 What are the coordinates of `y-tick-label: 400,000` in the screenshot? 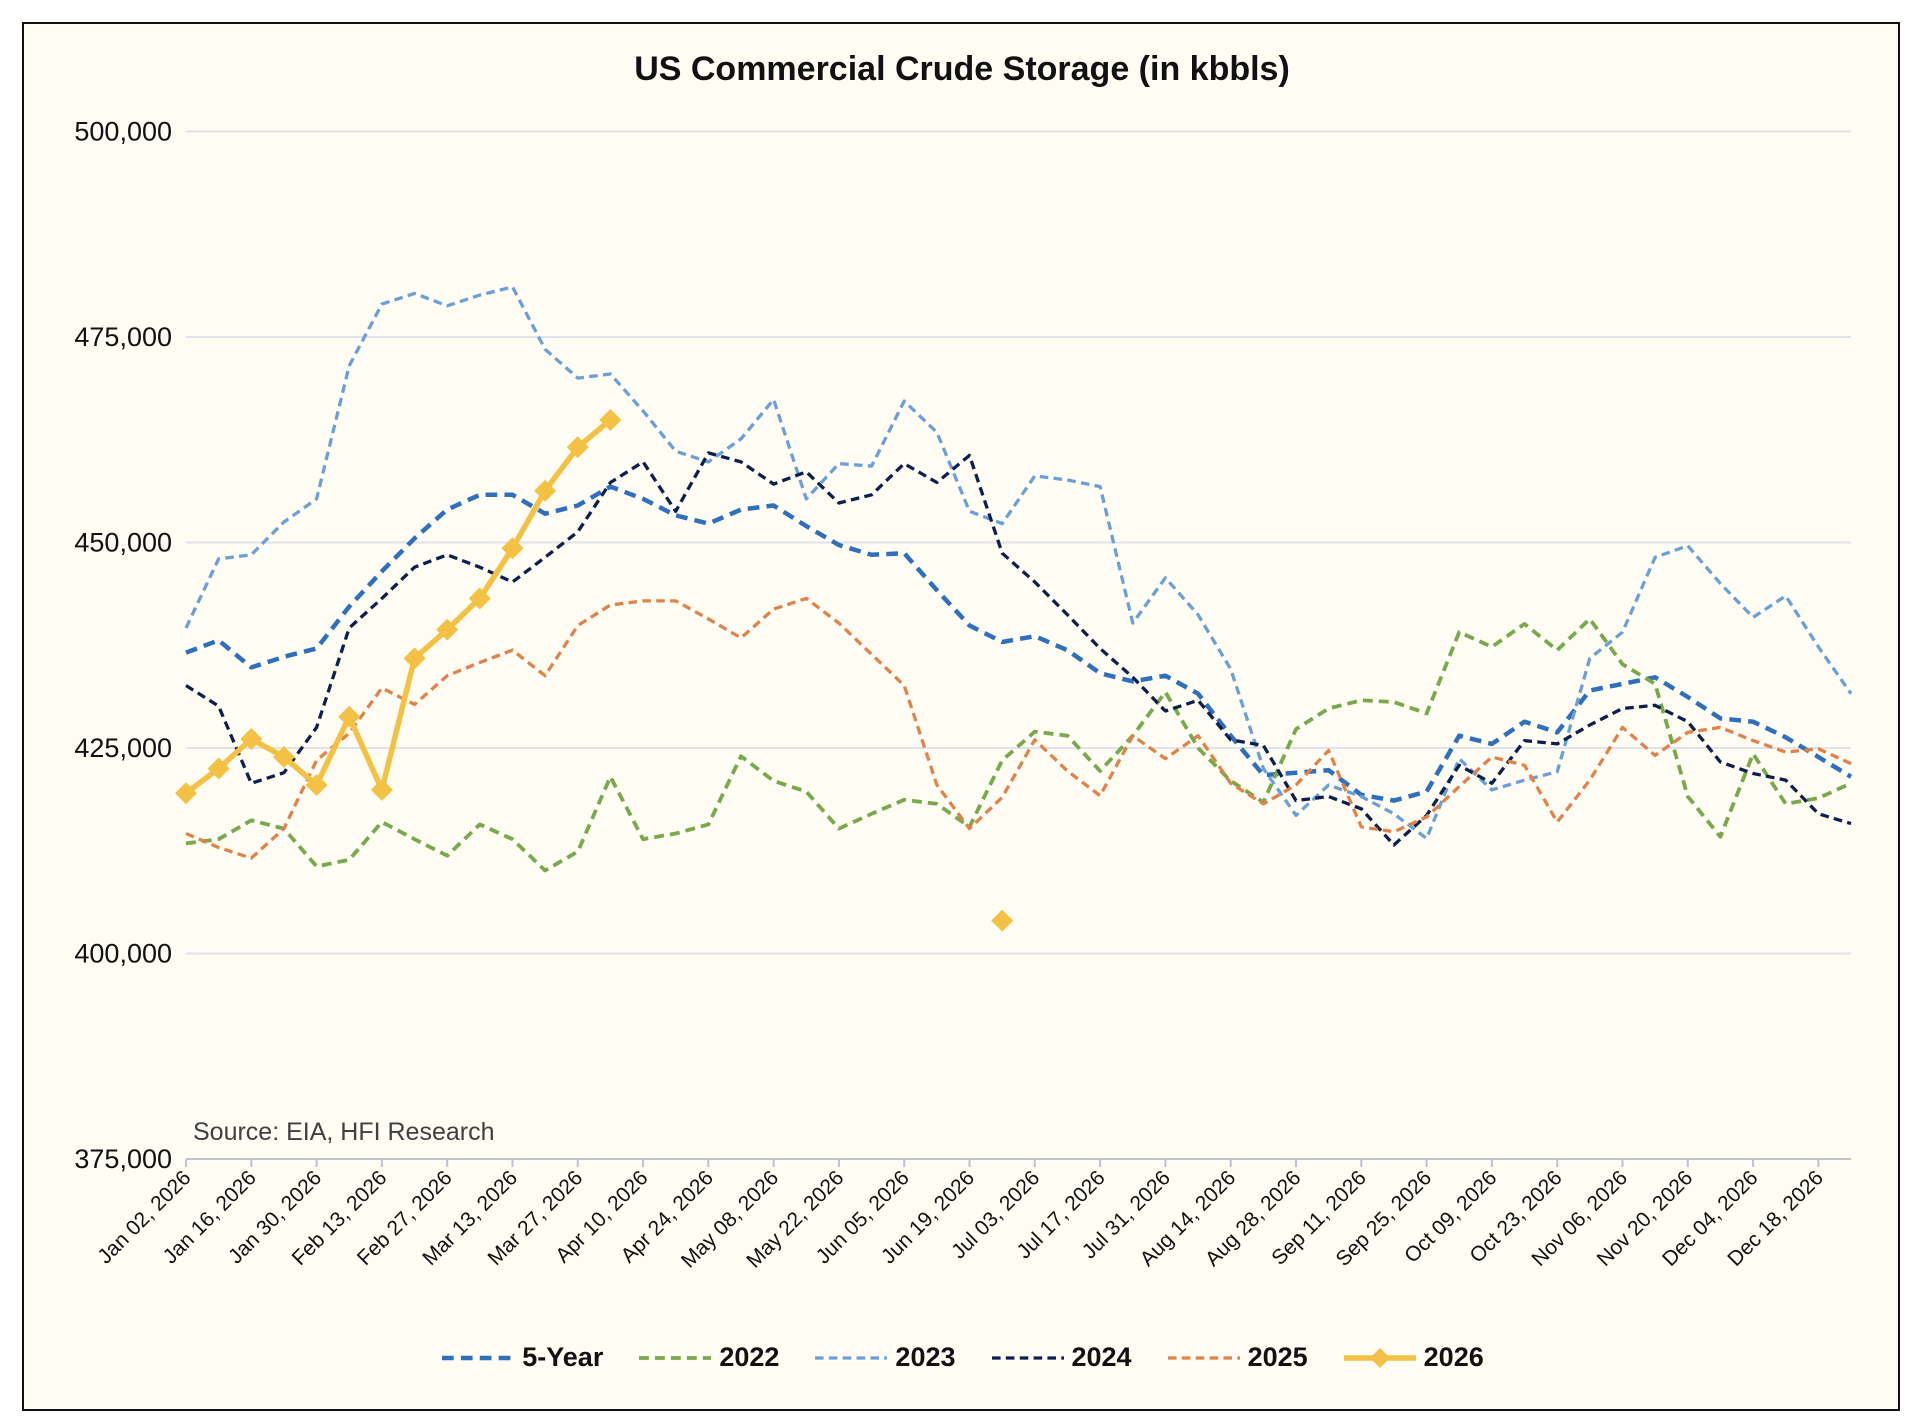 It's located at (123, 954).